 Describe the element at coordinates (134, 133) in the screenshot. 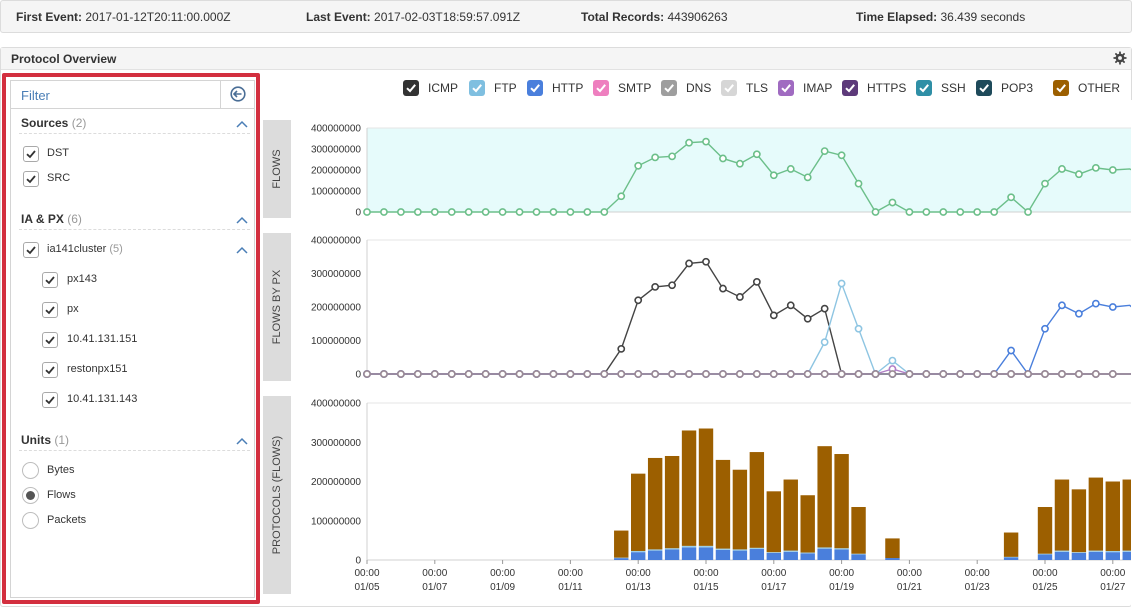

I see `divider` at that location.